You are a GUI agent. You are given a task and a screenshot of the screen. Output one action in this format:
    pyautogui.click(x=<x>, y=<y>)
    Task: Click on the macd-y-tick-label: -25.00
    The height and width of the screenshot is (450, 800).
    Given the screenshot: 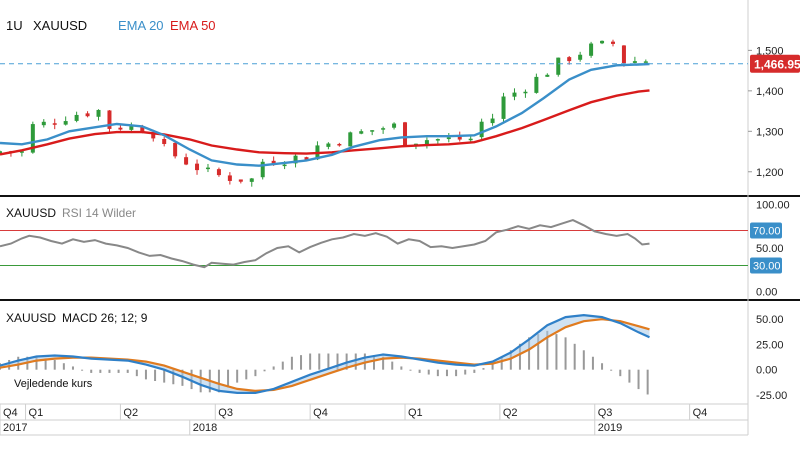 What is the action you would take?
    pyautogui.click(x=771, y=396)
    